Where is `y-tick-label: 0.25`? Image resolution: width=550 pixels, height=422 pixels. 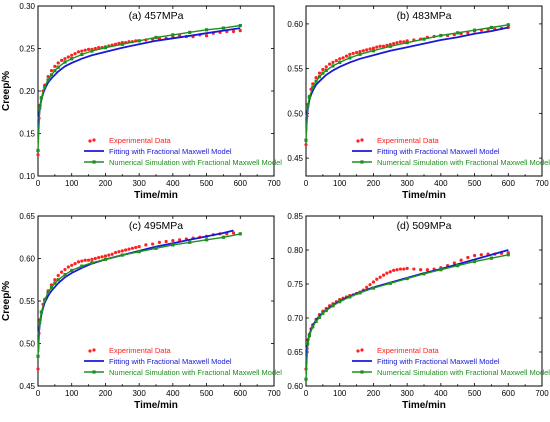 y-tick-label: 0.25 is located at coordinates (27, 49).